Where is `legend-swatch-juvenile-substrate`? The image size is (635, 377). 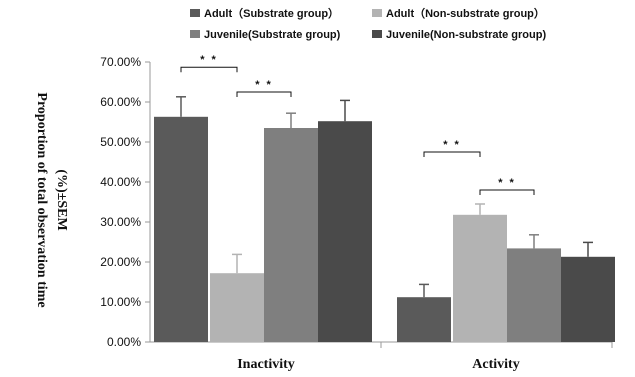 legend-swatch-juvenile-substrate is located at coordinates (195, 34).